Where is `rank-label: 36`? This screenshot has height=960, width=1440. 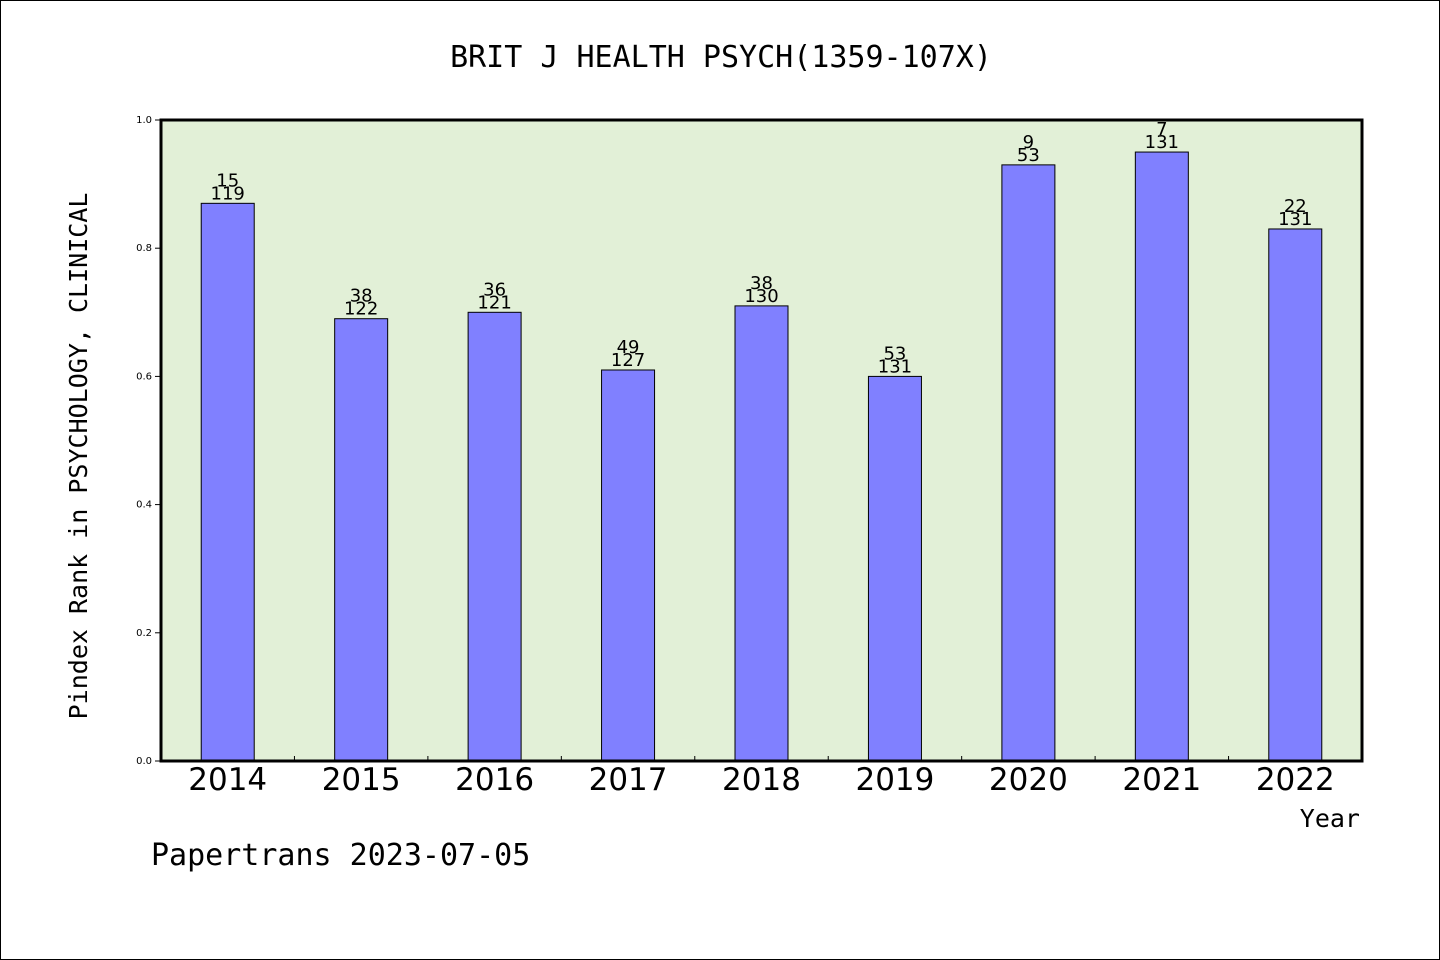 rank-label: 36 is located at coordinates (494, 289).